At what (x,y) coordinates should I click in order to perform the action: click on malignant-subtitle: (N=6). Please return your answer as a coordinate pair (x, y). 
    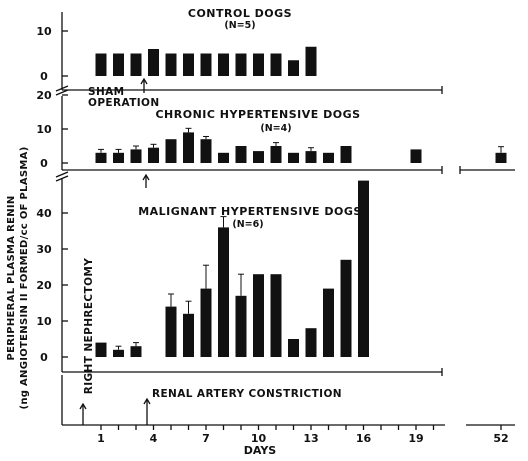
    Looking at the image, I should click on (247, 224).